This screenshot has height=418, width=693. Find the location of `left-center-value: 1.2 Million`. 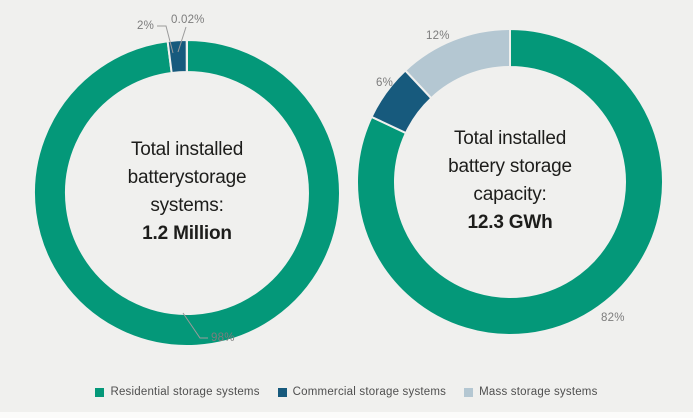

left-center-value: 1.2 Million is located at coordinates (187, 233).